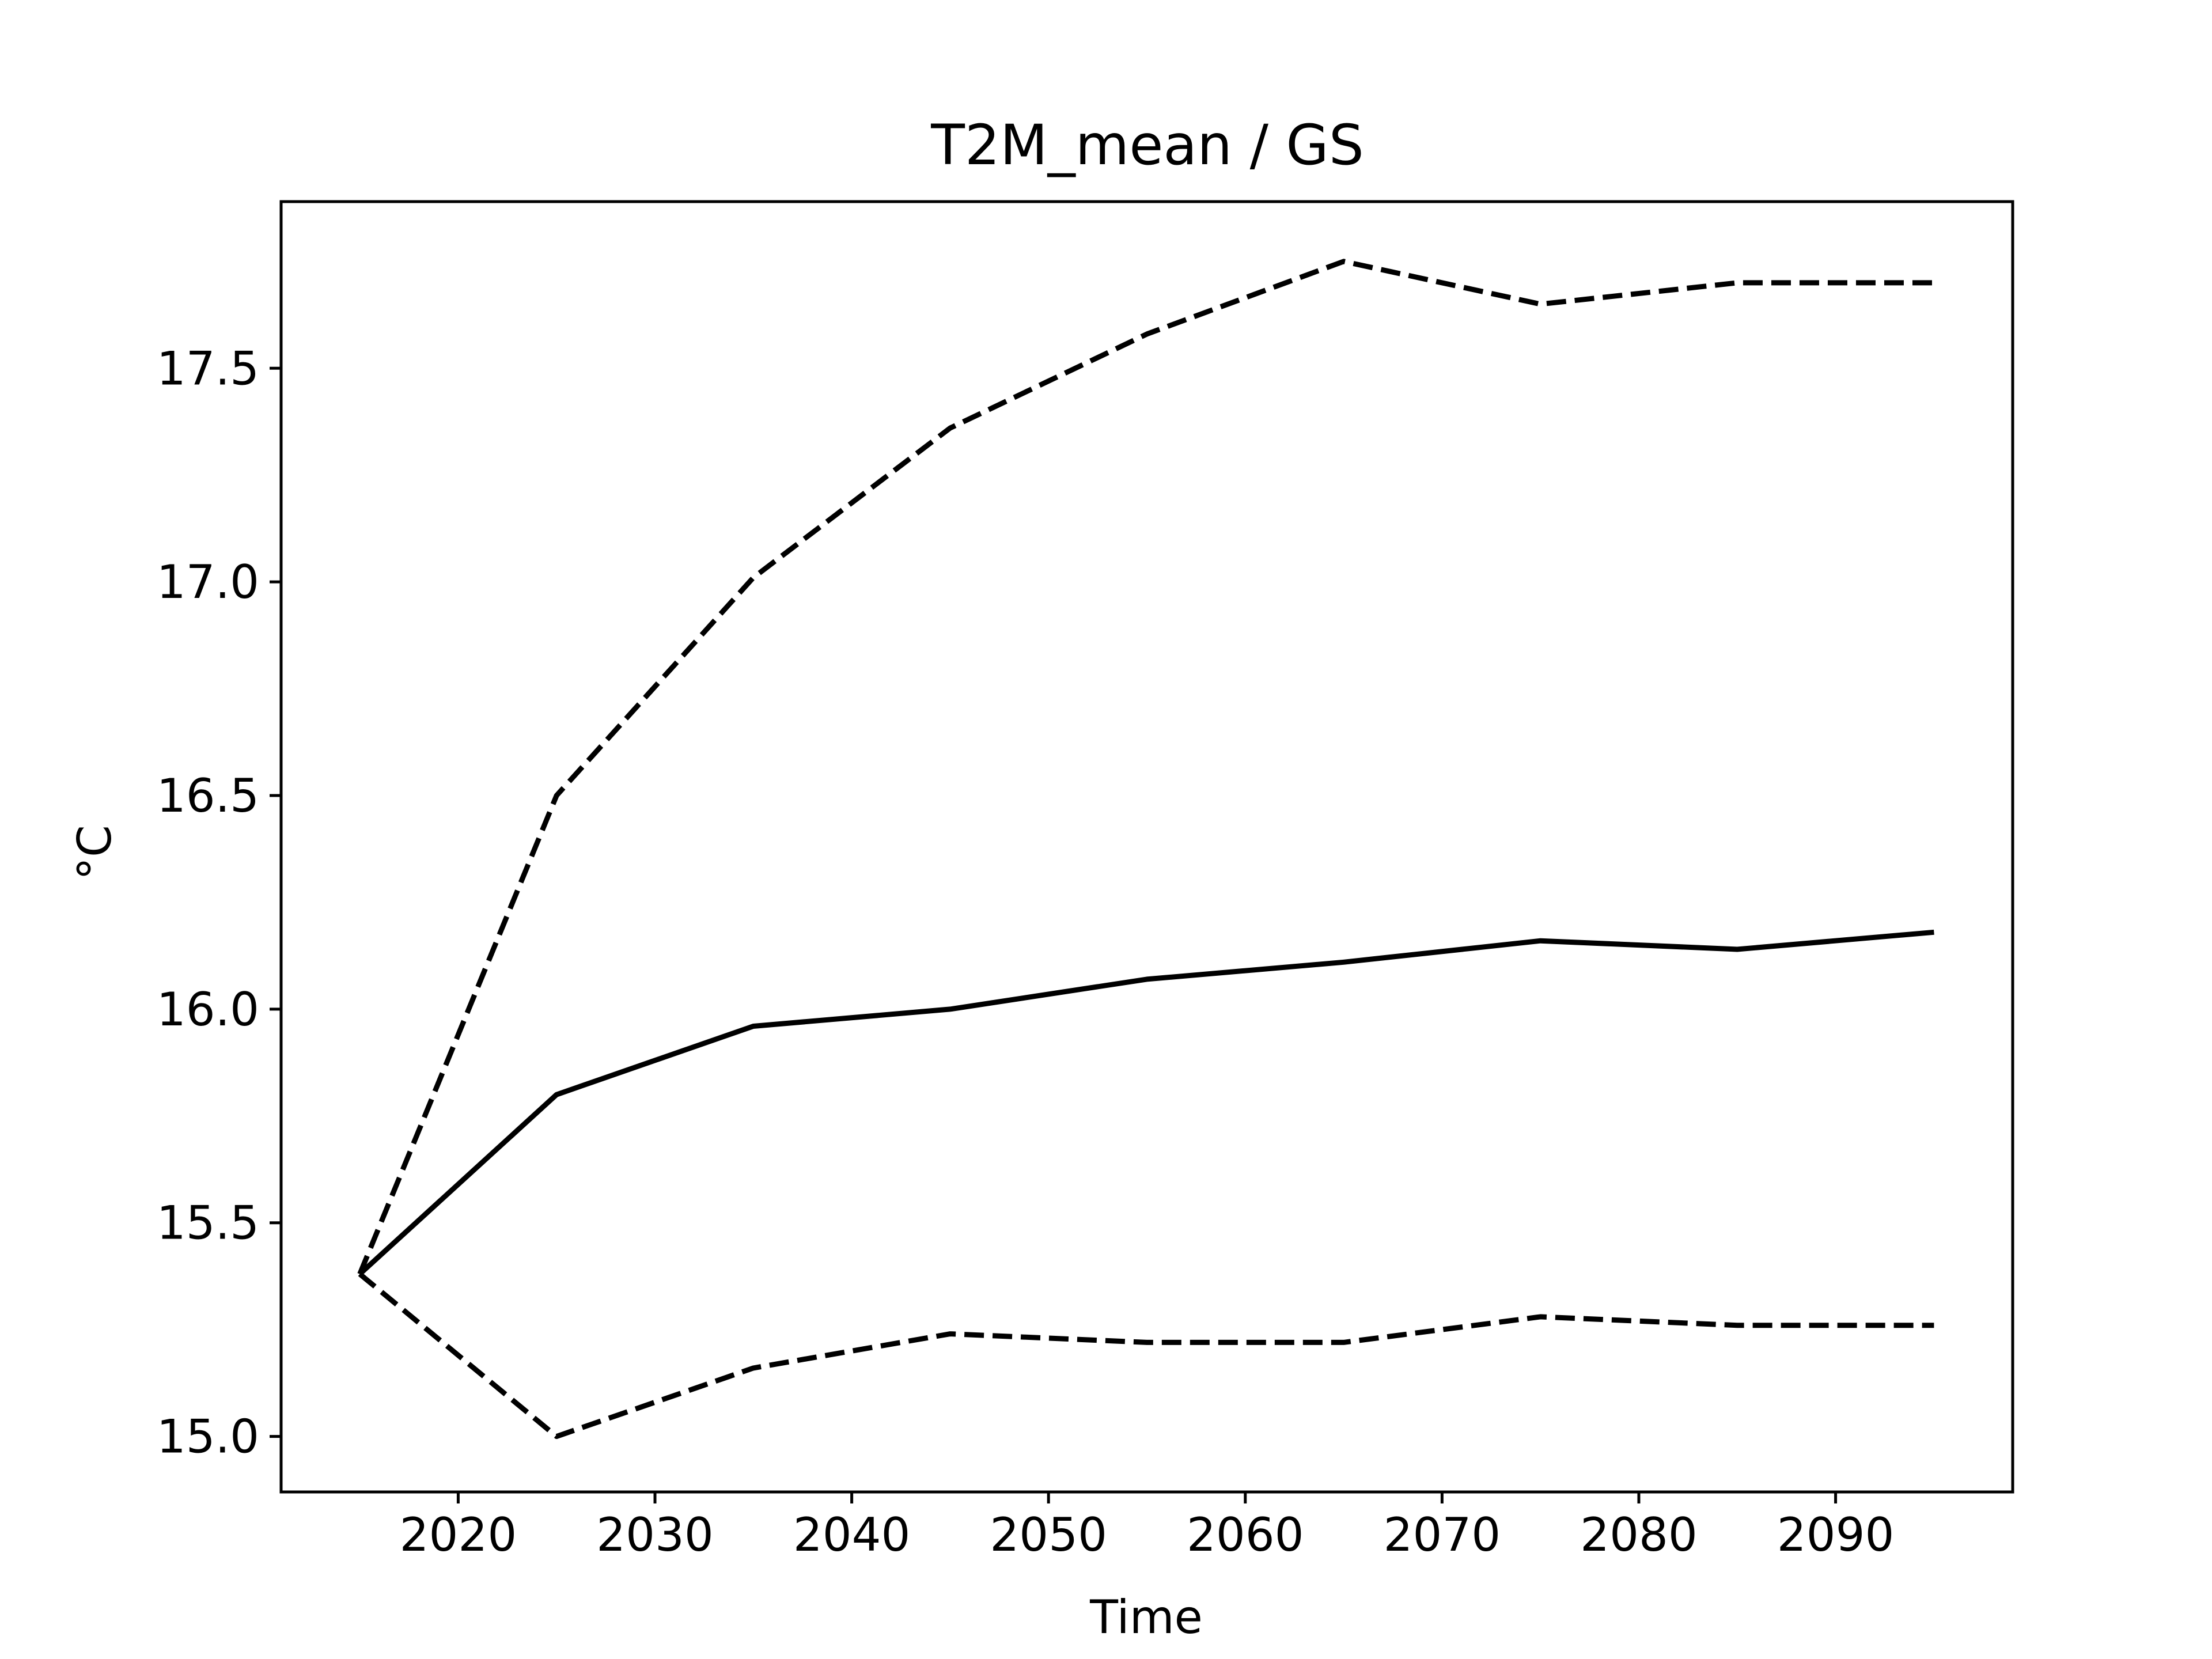 The height and width of the screenshot is (1659, 2212). Describe the element at coordinates (208, 368) in the screenshot. I see `y-tick-label: 17.5` at that location.